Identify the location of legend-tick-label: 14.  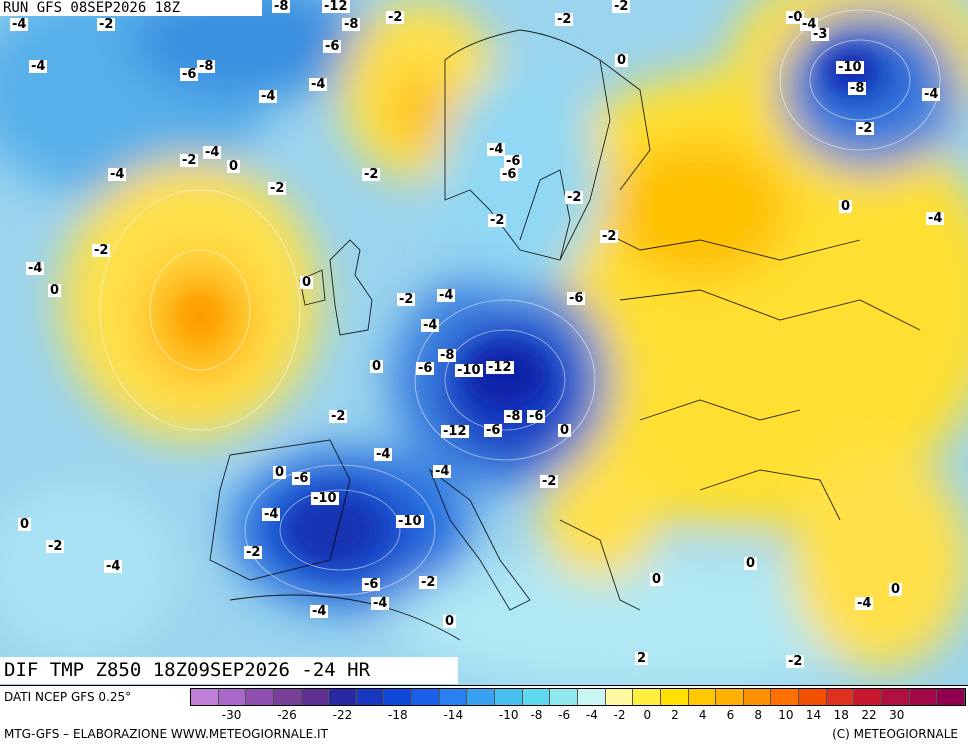
(813, 715).